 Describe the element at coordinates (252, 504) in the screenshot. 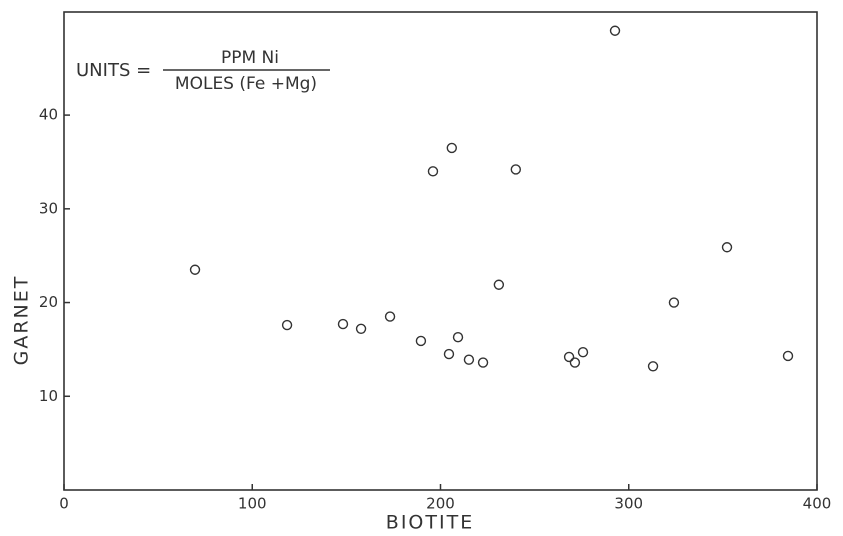

I see `x-tick-label: 100` at that location.